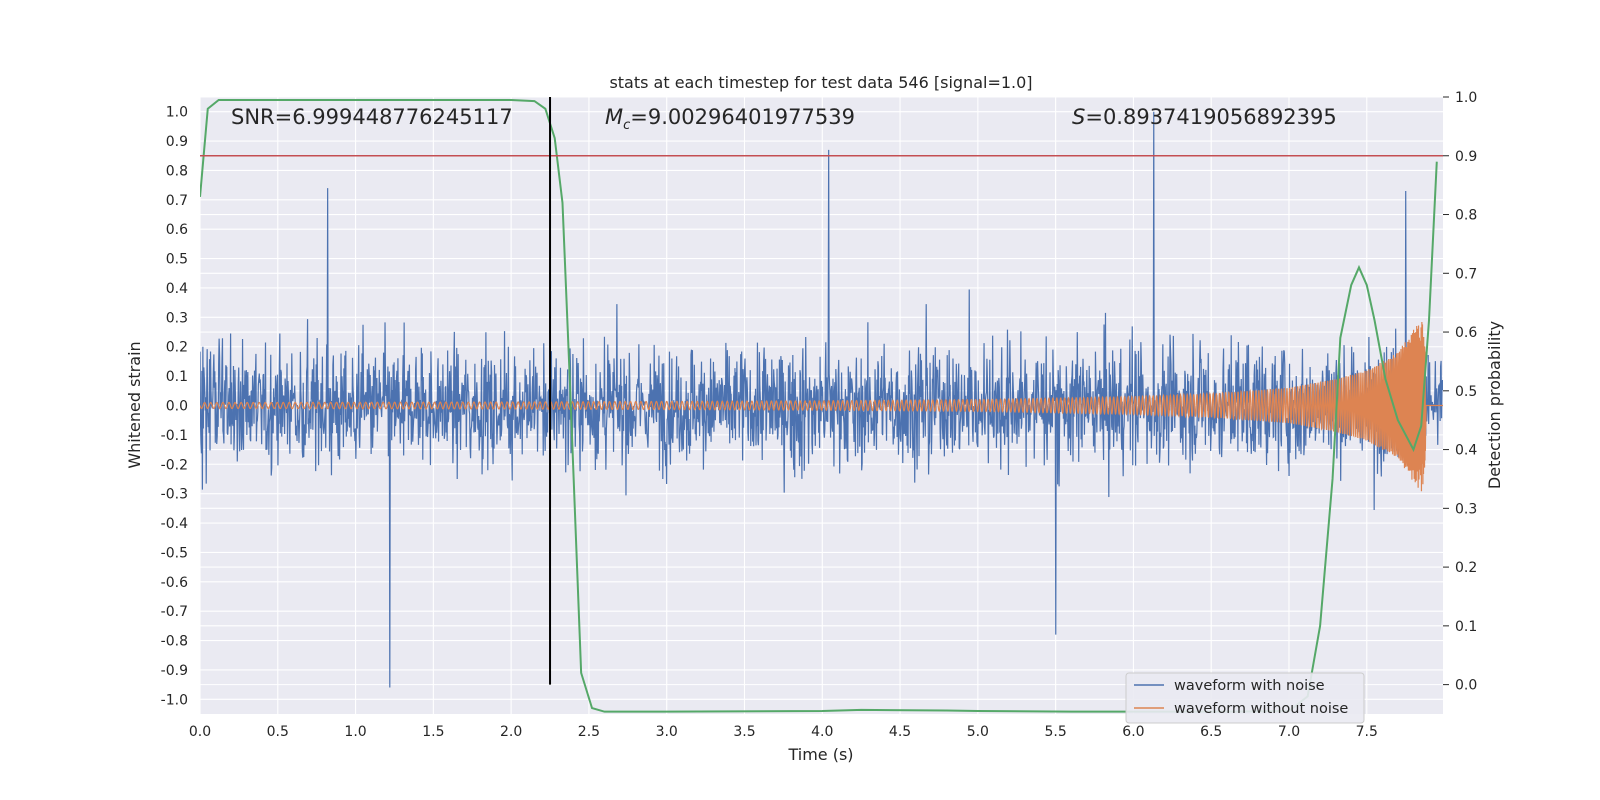 This screenshot has width=1600, height=800. I want to click on y-tick-label: 1.0, so click(177, 113).